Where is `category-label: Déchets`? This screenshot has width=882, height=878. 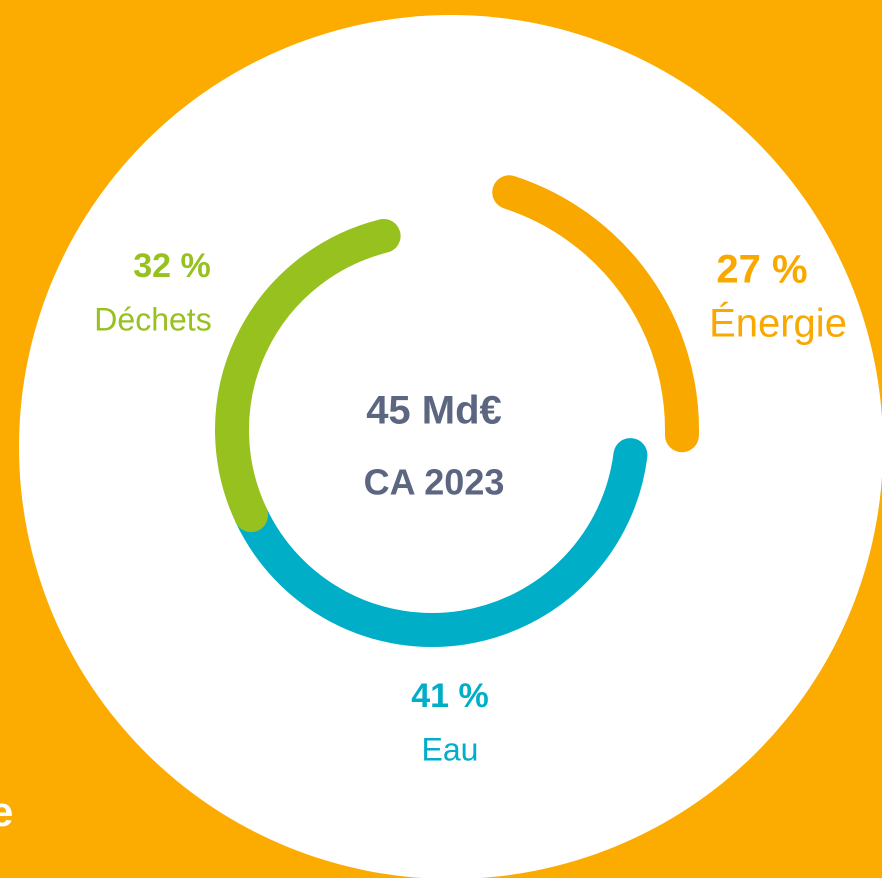
category-label: Déchets is located at coordinates (152, 319).